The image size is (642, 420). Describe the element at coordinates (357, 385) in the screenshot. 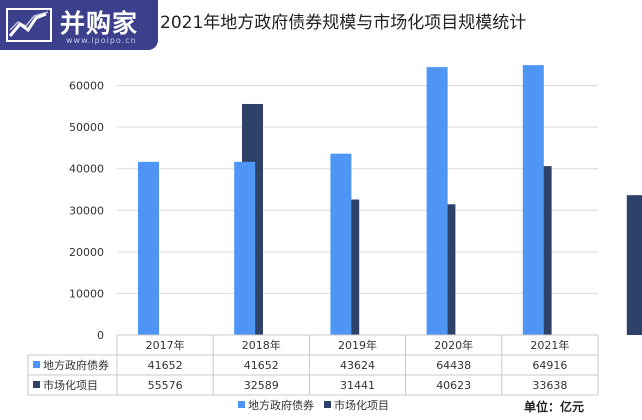

I see `data-label: 31441` at that location.